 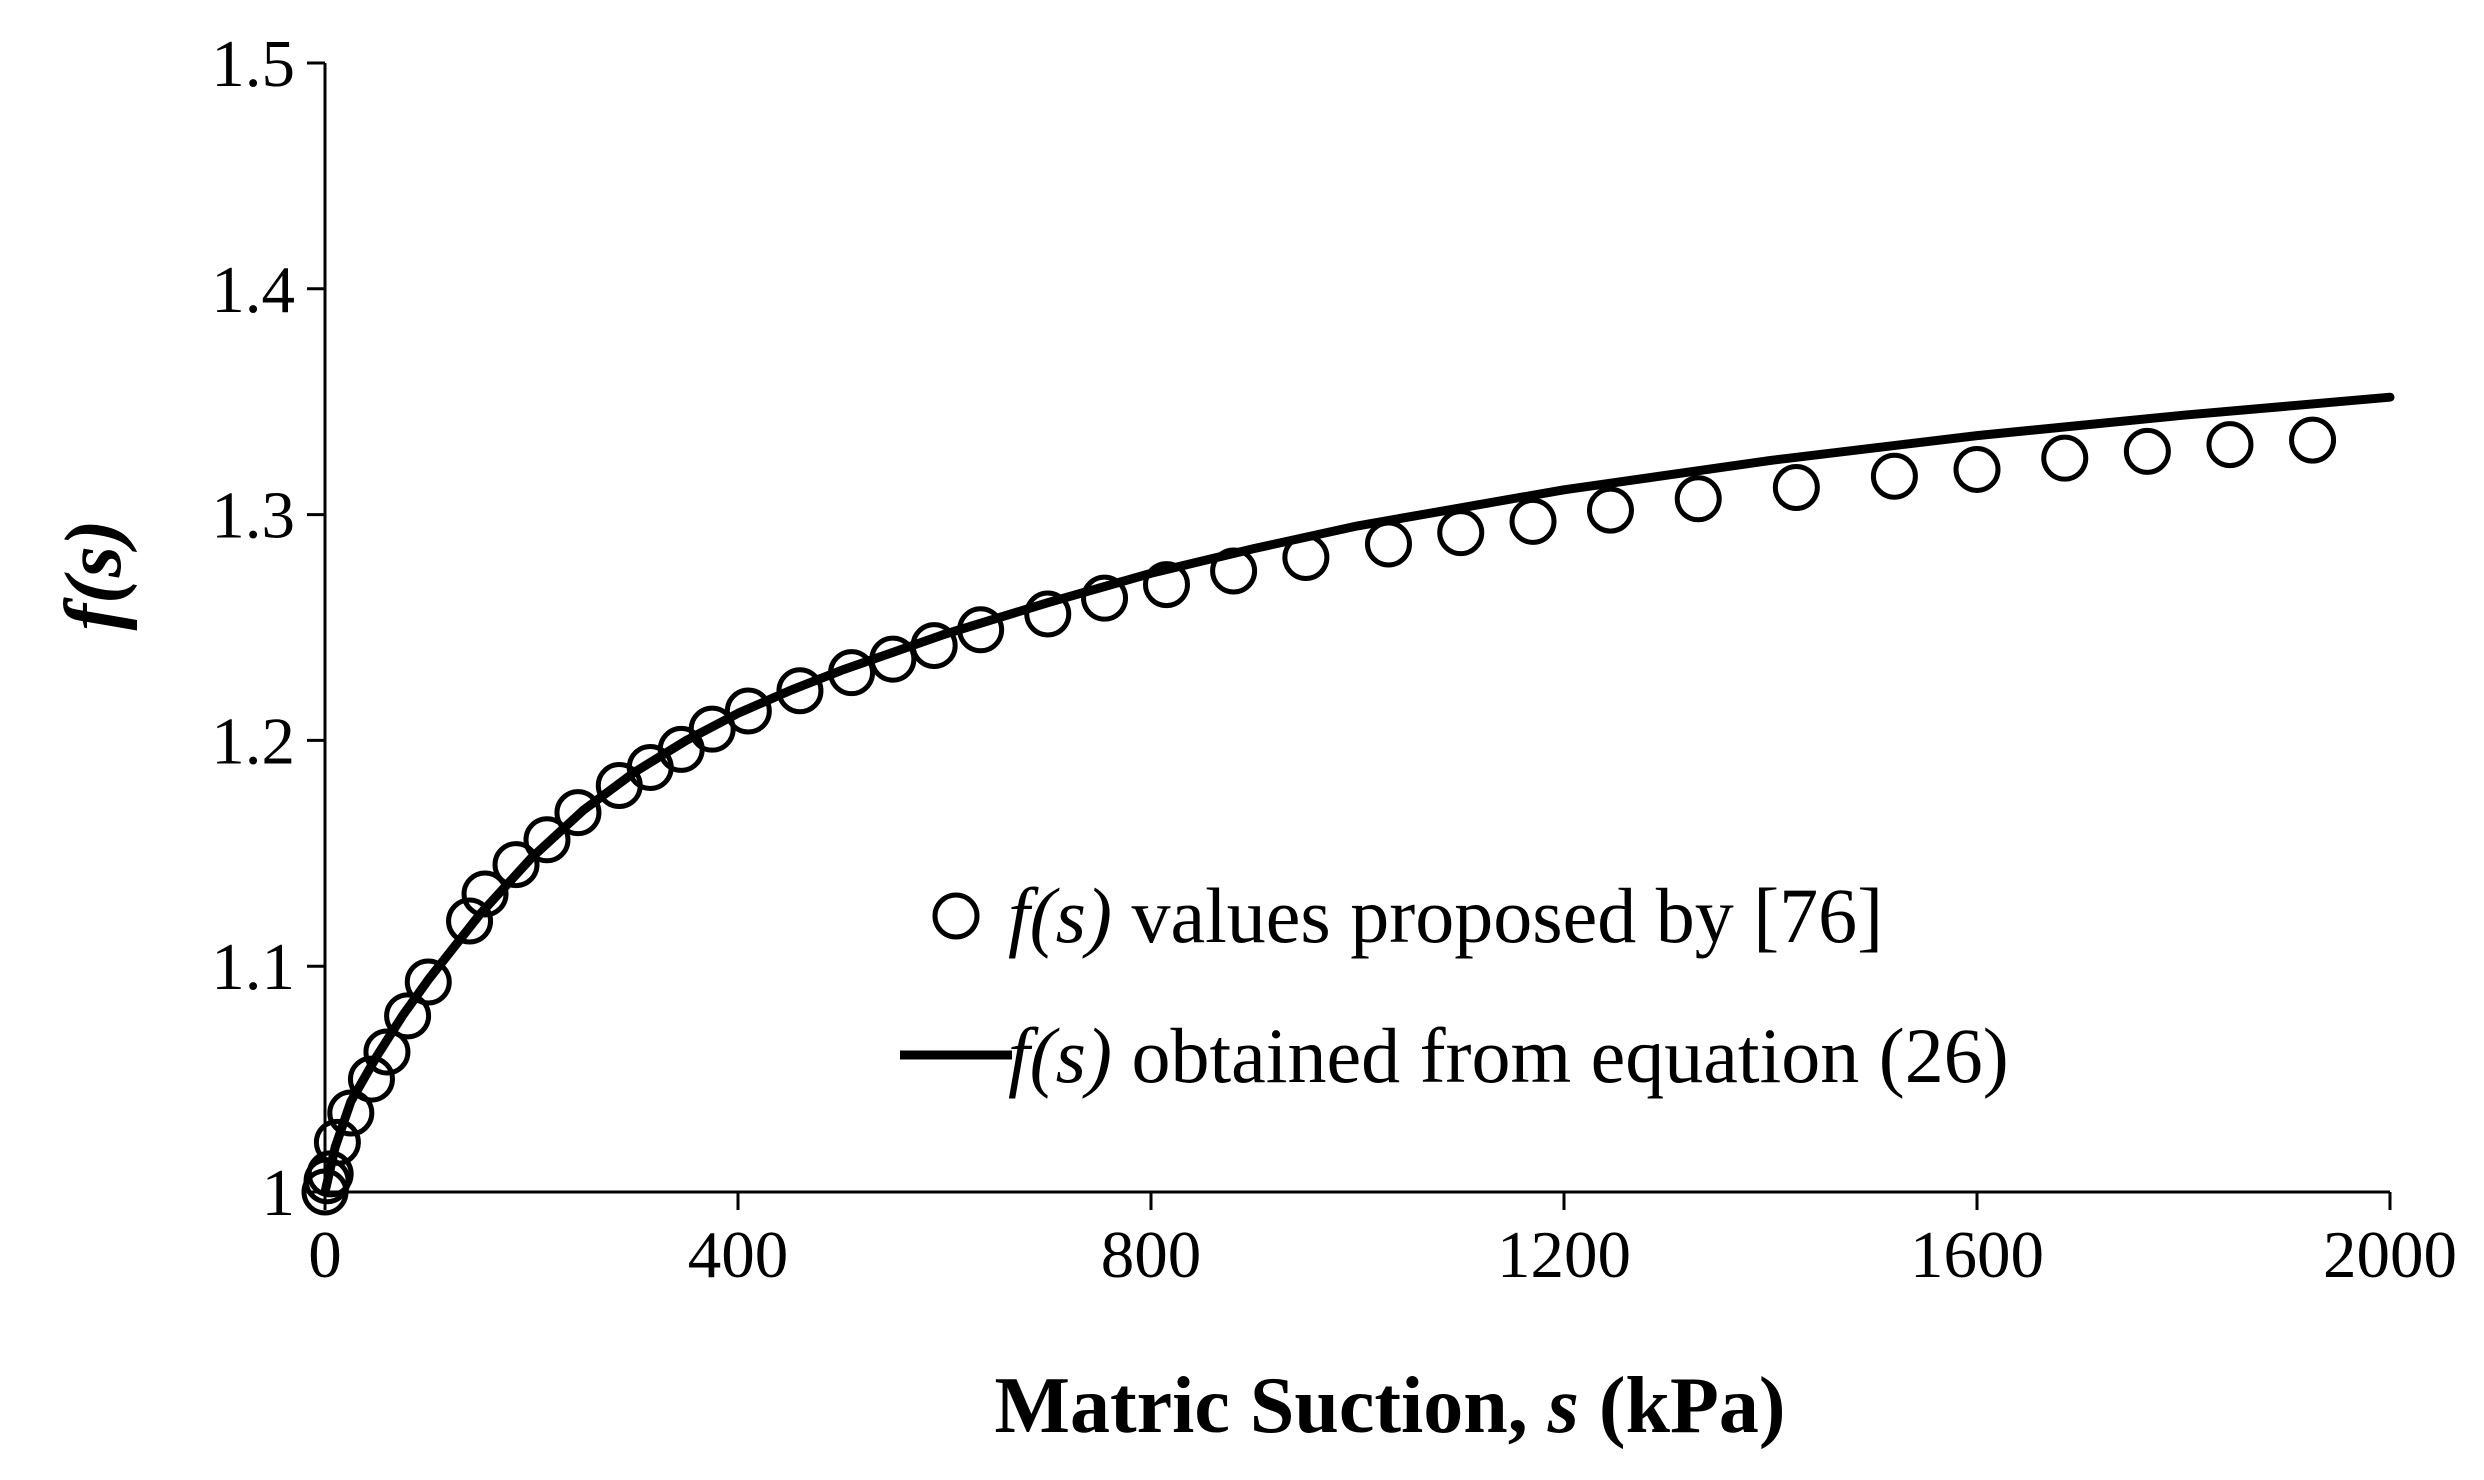 I want to click on x-tick-label: 1600, so click(x=1977, y=1255).